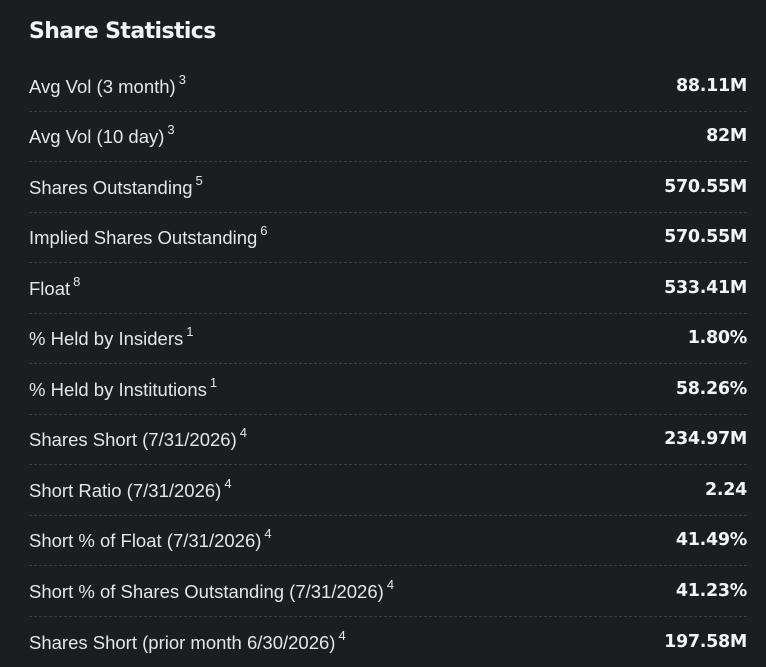 The height and width of the screenshot is (667, 766). Describe the element at coordinates (711, 590) in the screenshot. I see `stat-value: 41.23%` at that location.